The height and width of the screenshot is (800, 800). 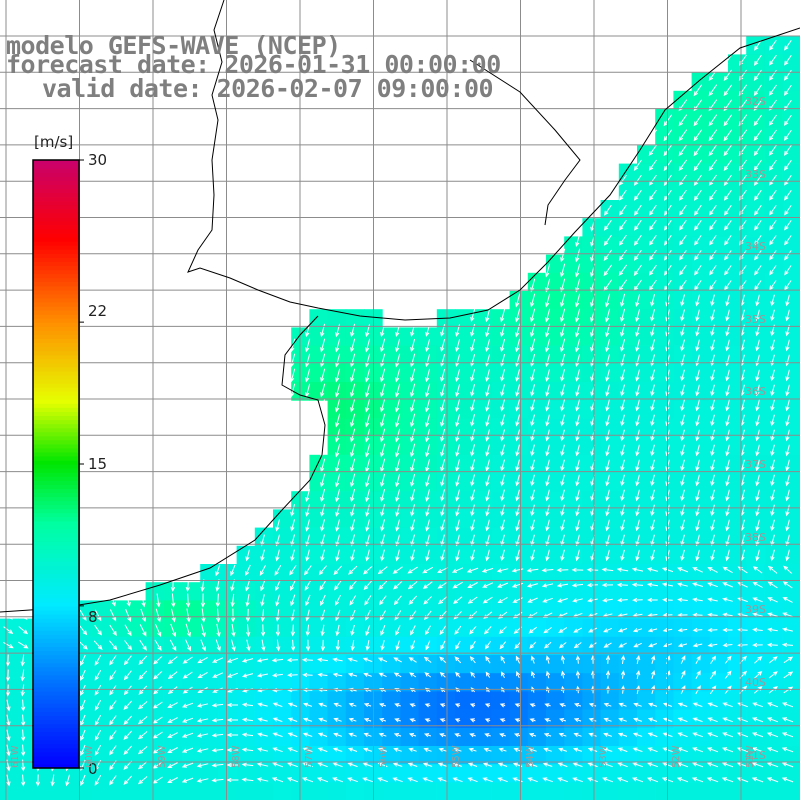 What do you see at coordinates (98, 311) in the screenshot?
I see `colorbar-tick-22: 22` at bounding box center [98, 311].